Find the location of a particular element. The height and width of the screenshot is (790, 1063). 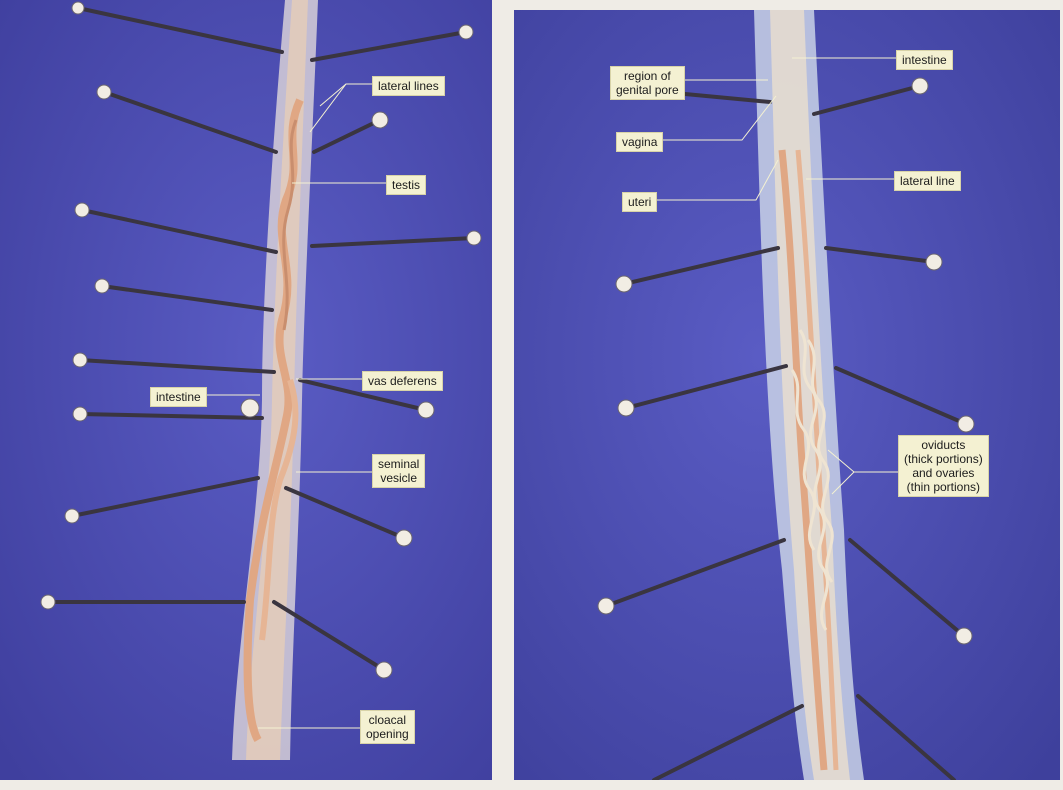

label-intestine-male: intestine is located at coordinates (178, 397).